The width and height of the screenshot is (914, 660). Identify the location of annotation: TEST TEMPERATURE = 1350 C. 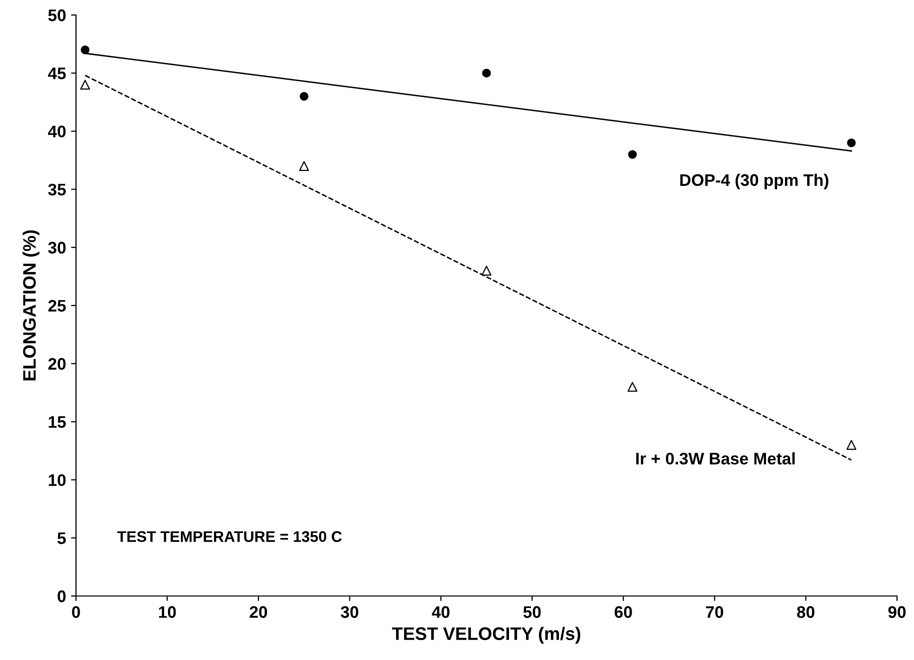
(229, 536).